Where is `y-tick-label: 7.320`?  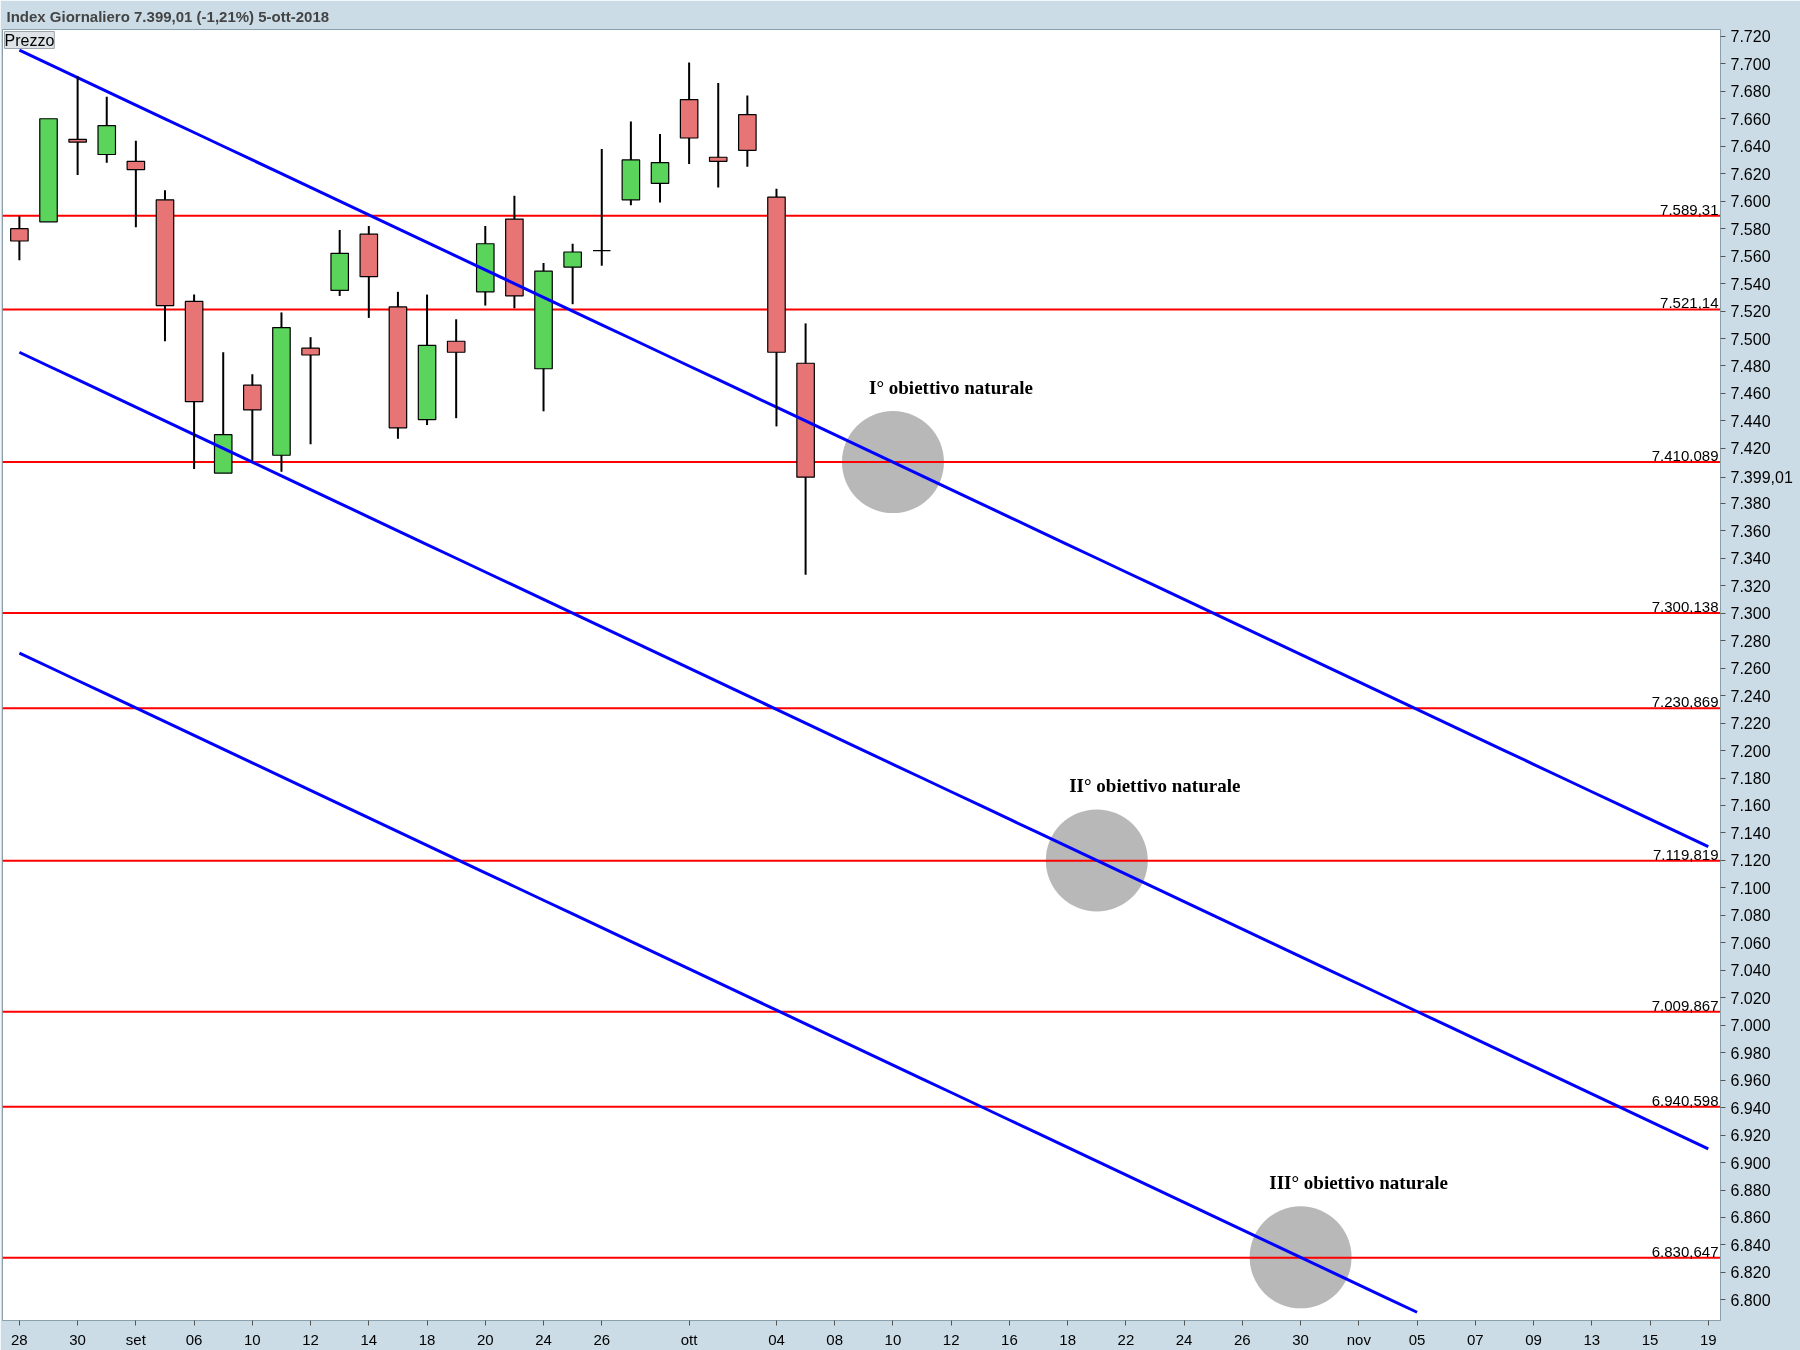
y-tick-label: 7.320 is located at coordinates (1750, 586).